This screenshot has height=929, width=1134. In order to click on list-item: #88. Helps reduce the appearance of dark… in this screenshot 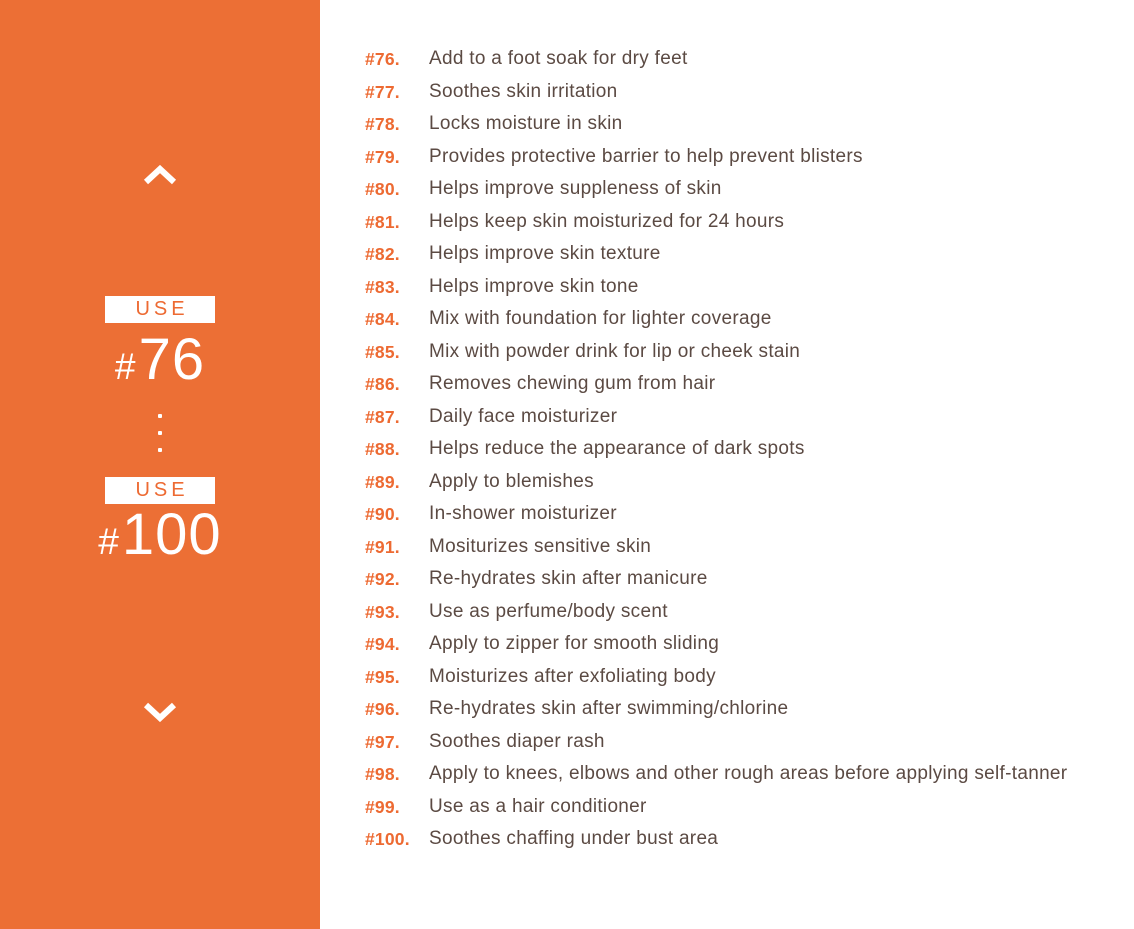, I will do `click(739, 449)`.